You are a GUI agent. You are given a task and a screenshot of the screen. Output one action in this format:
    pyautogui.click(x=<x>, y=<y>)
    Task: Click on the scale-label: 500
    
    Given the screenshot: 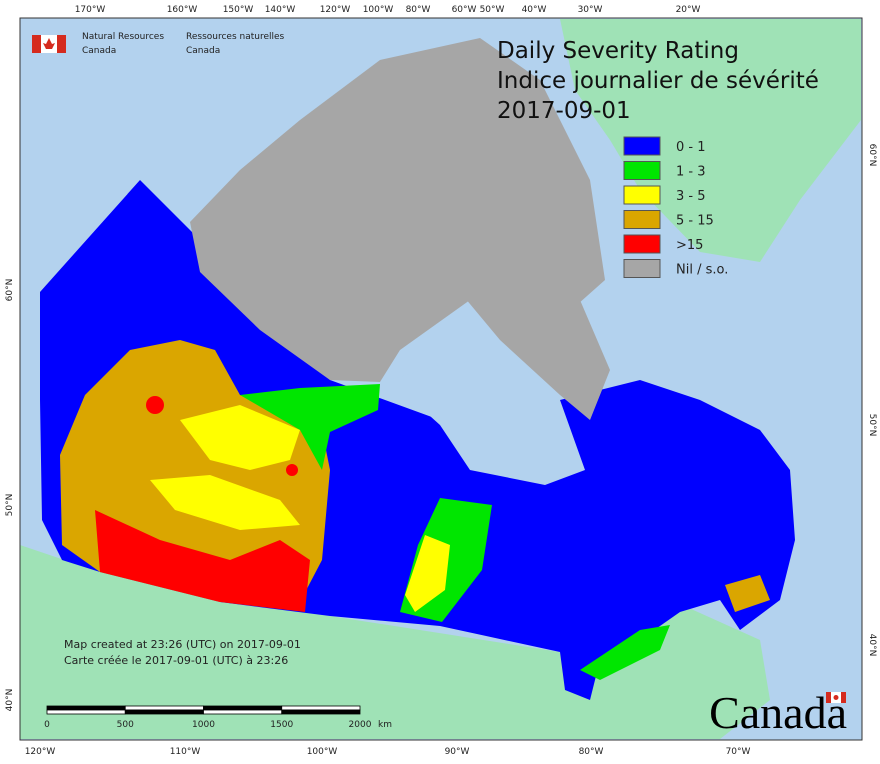 What is the action you would take?
    pyautogui.click(x=125, y=725)
    